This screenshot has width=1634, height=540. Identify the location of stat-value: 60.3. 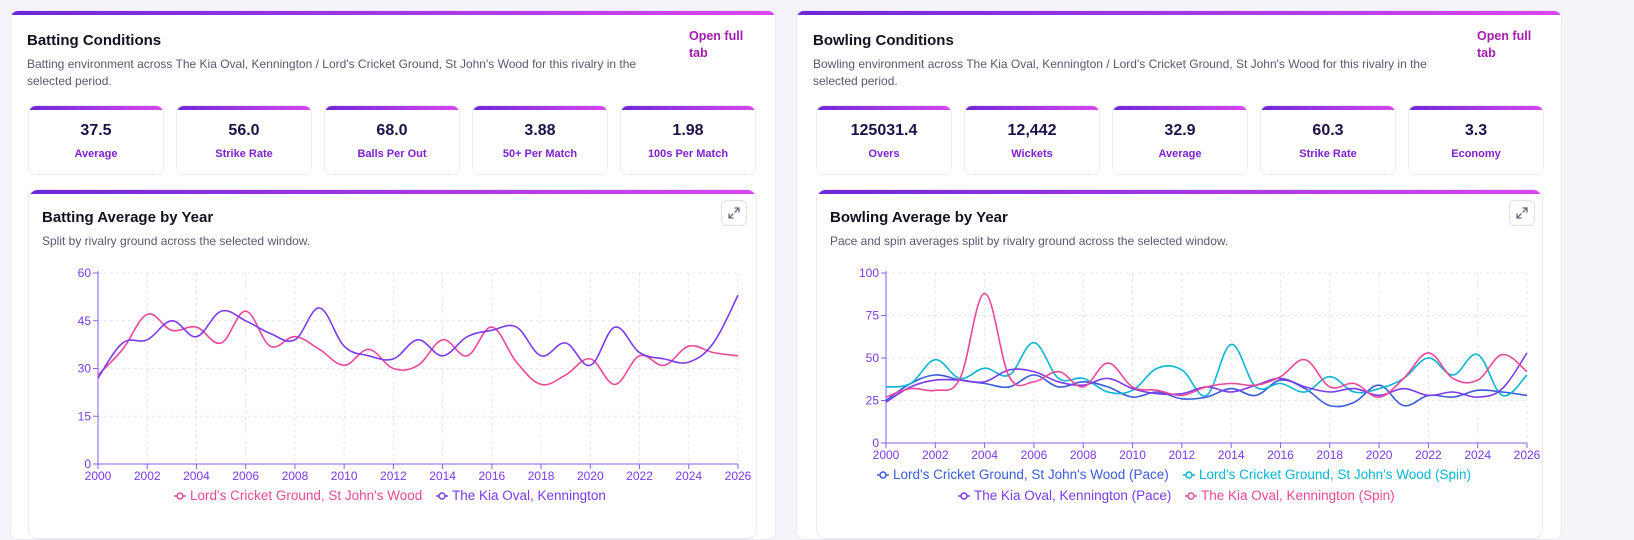
(1328, 131).